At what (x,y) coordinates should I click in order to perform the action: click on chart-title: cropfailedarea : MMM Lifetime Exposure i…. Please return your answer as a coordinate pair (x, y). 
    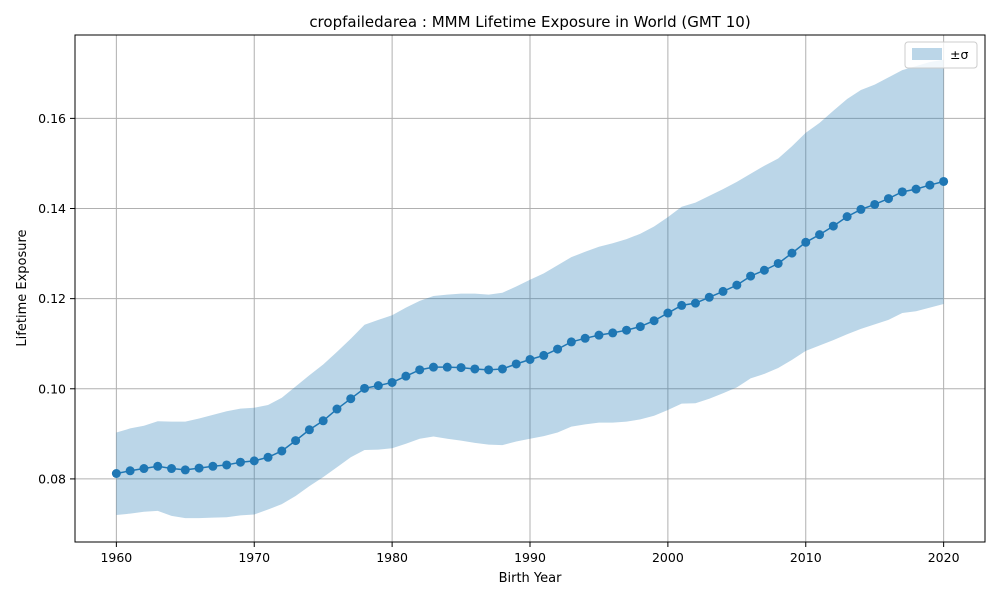
    Looking at the image, I should click on (529, 22).